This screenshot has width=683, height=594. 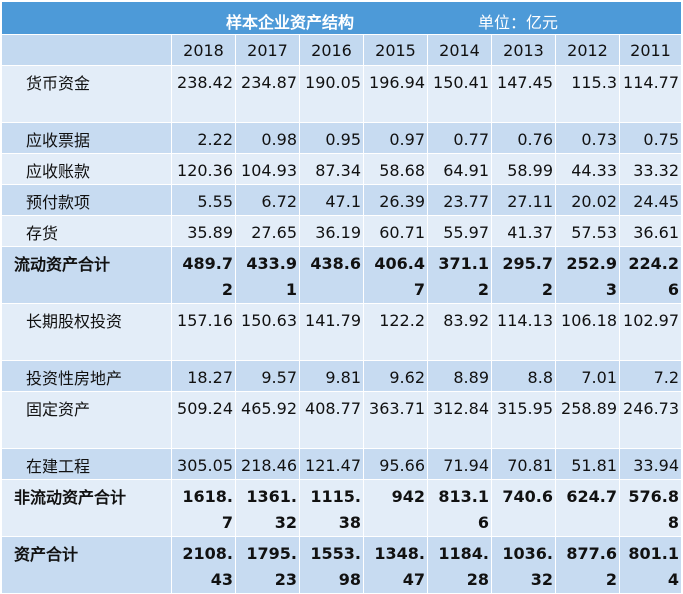 I want to click on value-cell: 5.55, so click(x=203, y=200).